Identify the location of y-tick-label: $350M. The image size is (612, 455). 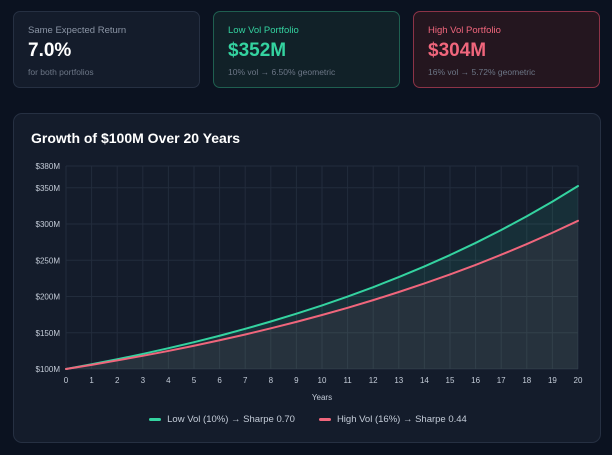
(48, 188).